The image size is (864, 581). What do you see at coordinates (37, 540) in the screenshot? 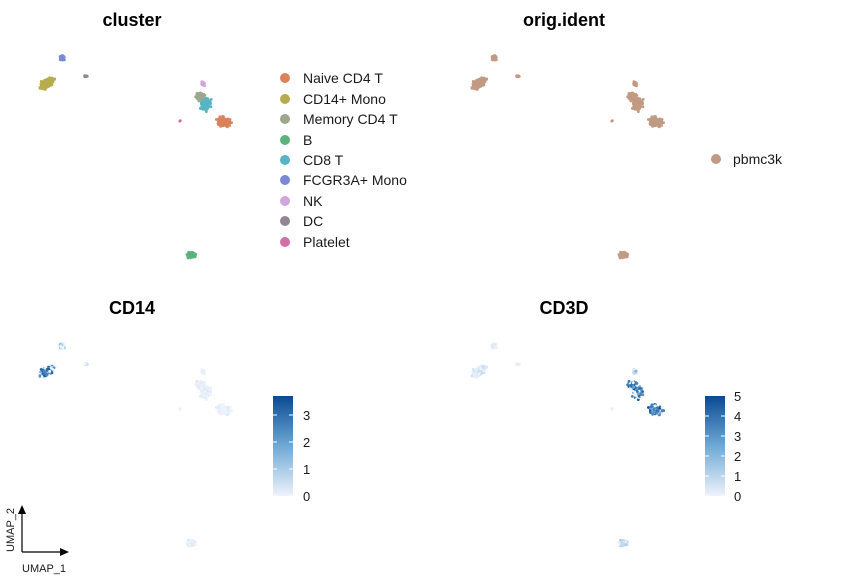
I see `umap-axis-indicator: UMAP_1 UMAP_2` at bounding box center [37, 540].